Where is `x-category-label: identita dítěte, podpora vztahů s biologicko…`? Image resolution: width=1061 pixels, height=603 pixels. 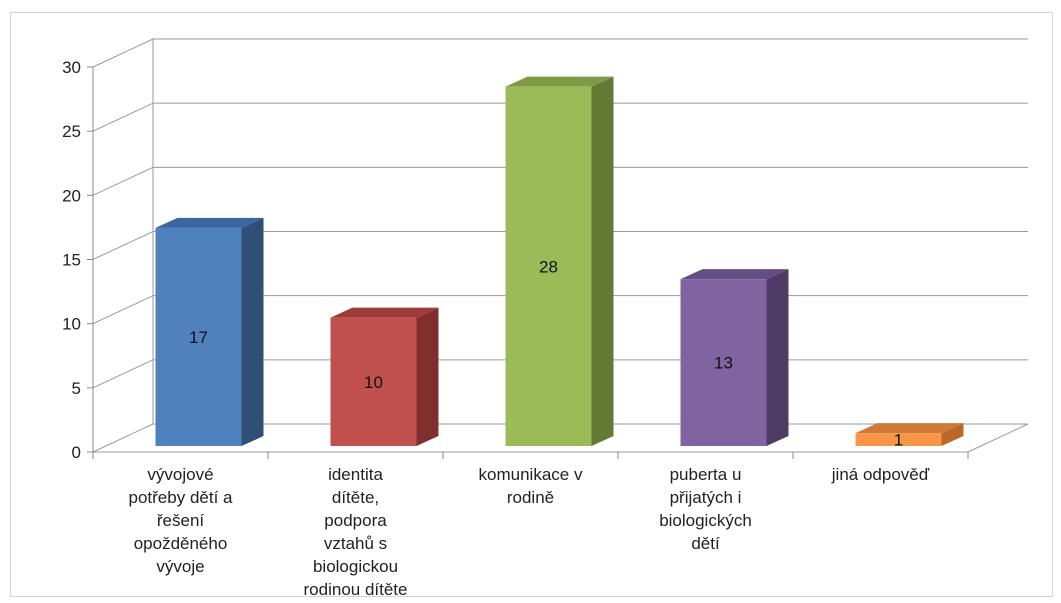 x-category-label: identita dítěte, podpora vztahů s biologicko… is located at coordinates (356, 532).